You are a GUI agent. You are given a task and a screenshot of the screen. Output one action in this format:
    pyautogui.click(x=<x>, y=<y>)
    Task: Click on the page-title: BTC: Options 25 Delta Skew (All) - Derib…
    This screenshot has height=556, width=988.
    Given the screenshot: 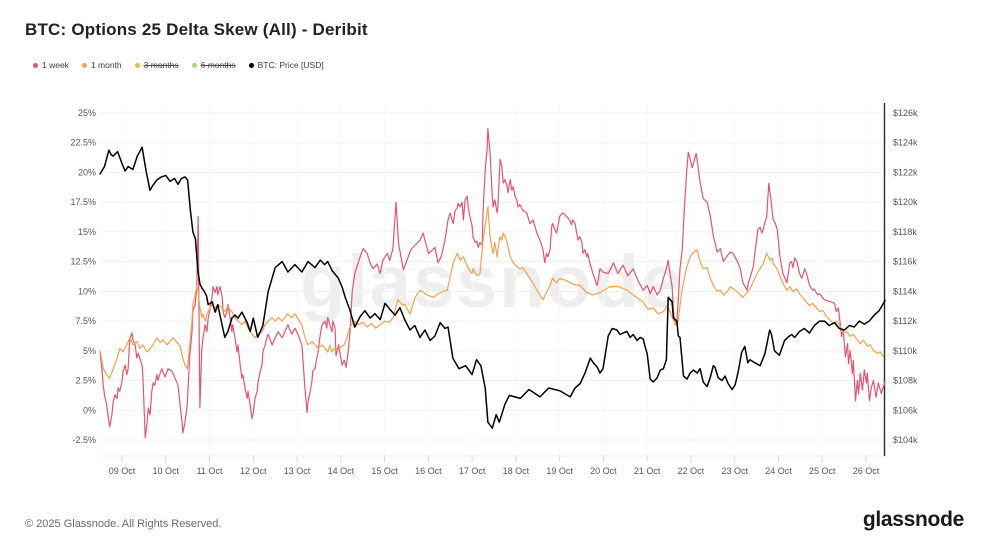 What is the action you would take?
    pyautogui.click(x=196, y=29)
    